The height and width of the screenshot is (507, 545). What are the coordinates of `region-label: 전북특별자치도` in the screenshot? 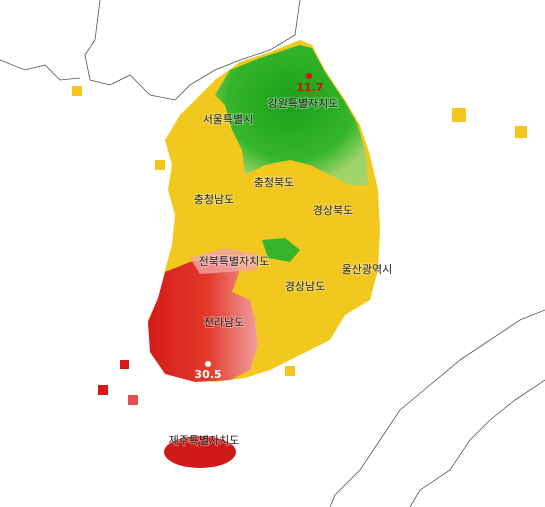 It's located at (234, 261).